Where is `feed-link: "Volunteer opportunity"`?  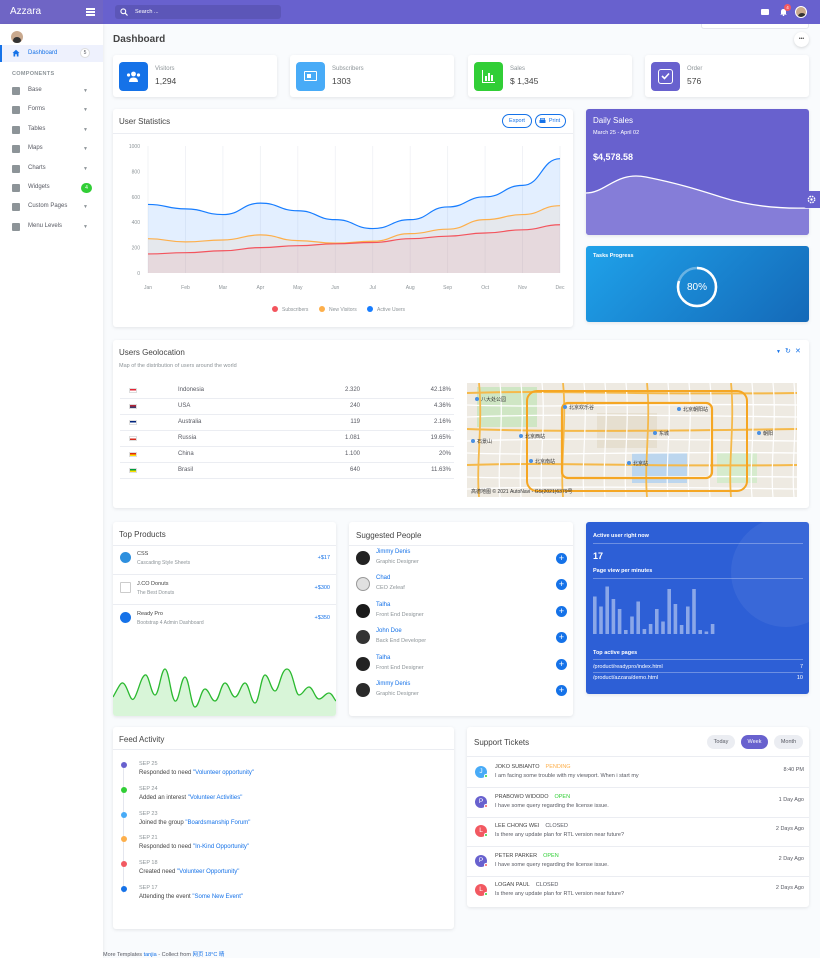
feed-link: "Volunteer opportunity" is located at coordinates (224, 773).